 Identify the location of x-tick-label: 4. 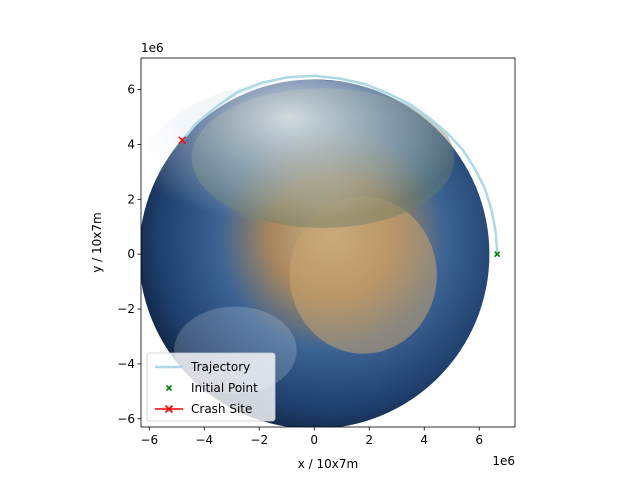
(424, 440).